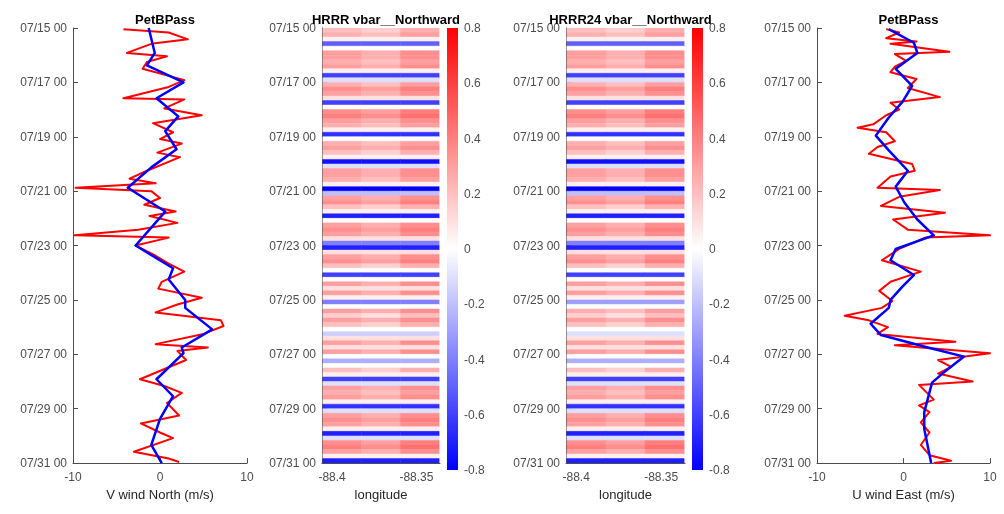 This screenshot has width=1004, height=514. I want to click on color-bar-label: 0.8, so click(473, 28).